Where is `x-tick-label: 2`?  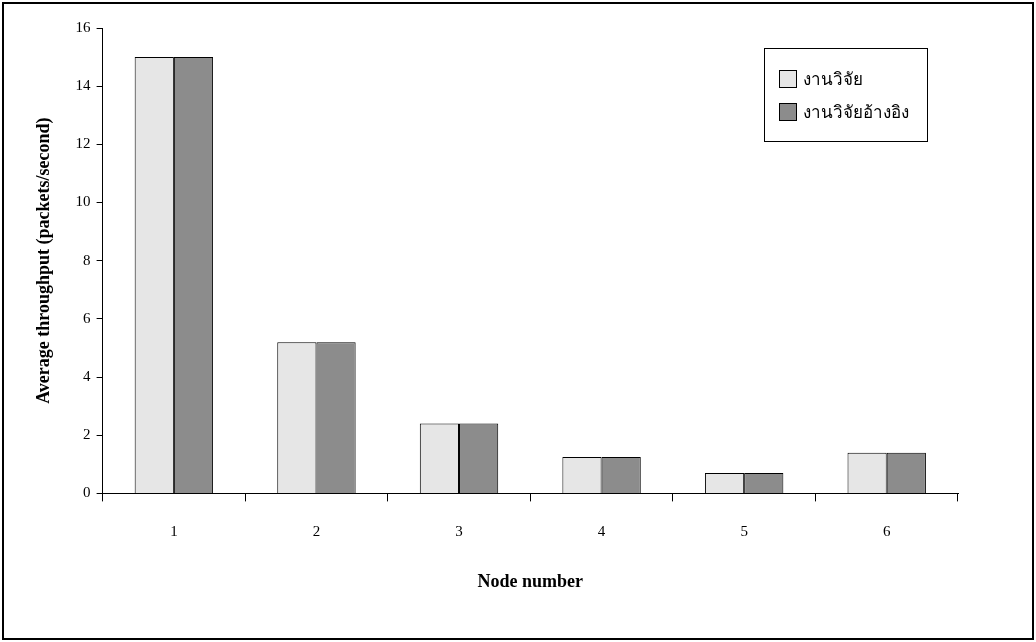
x-tick-label: 2 is located at coordinates (316, 531).